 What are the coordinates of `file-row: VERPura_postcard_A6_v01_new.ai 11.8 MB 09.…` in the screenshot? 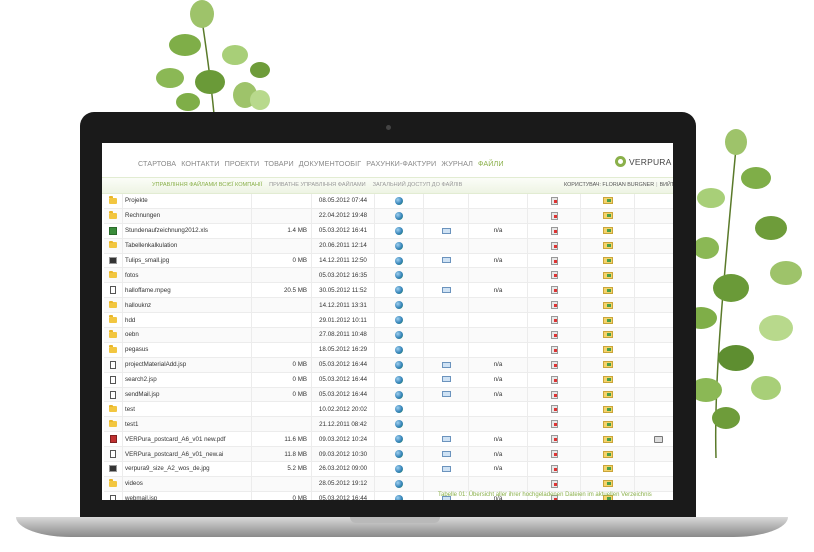 It's located at (388, 454).